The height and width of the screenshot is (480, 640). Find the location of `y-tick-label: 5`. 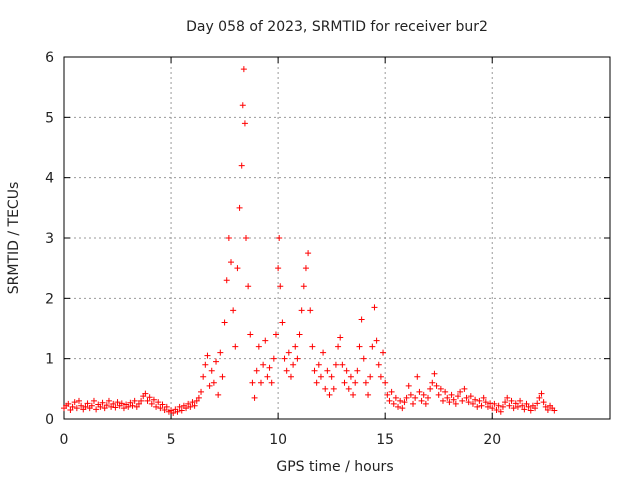

y-tick-label: 5 is located at coordinates (49, 118).